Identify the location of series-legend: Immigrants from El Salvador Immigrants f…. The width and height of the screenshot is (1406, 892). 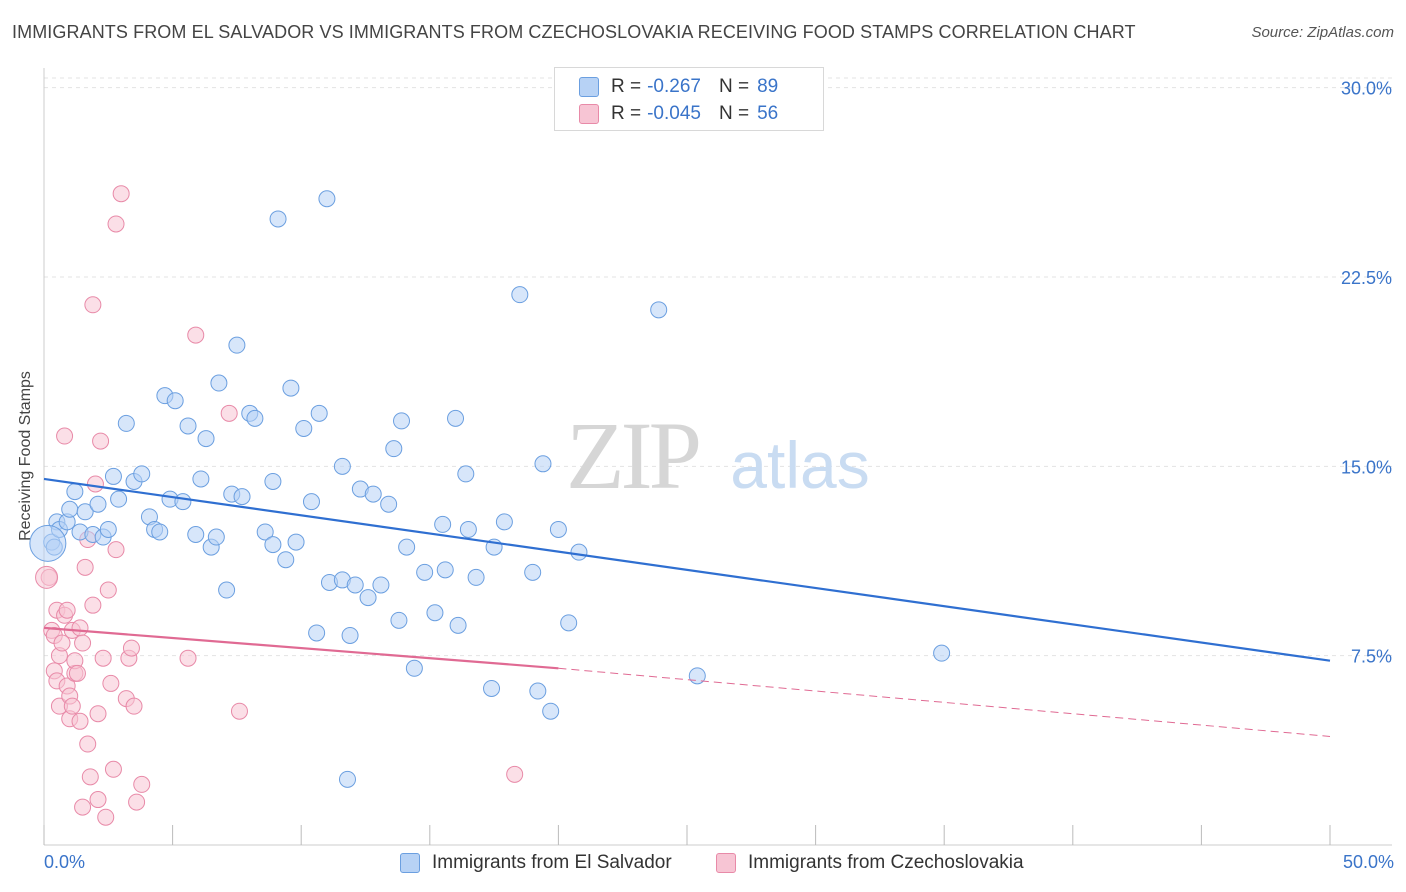
(703, 865).